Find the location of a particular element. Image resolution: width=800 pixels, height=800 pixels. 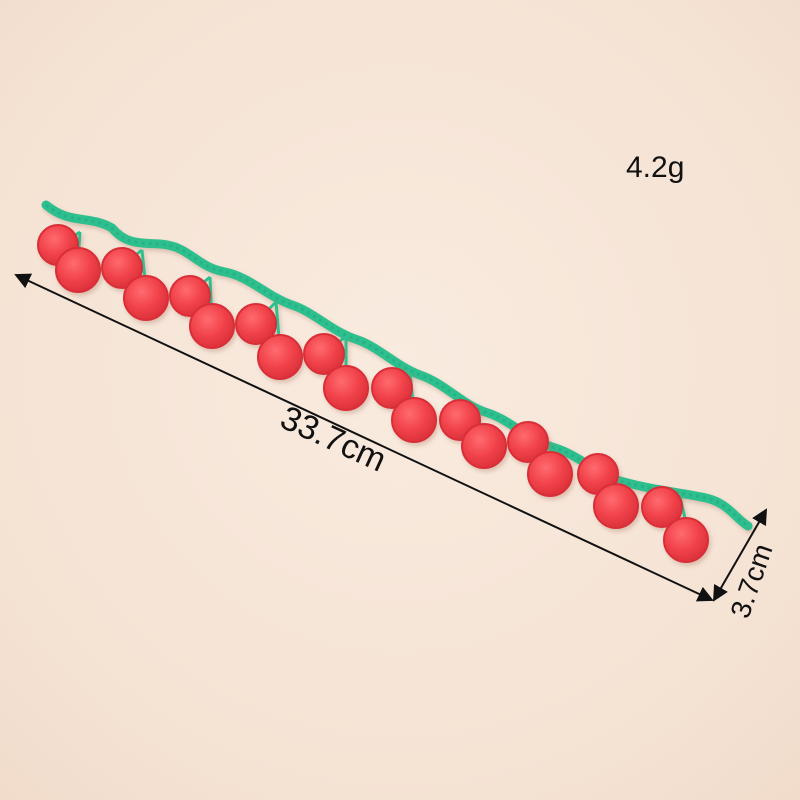

width-arrow is located at coordinates (740, 555).